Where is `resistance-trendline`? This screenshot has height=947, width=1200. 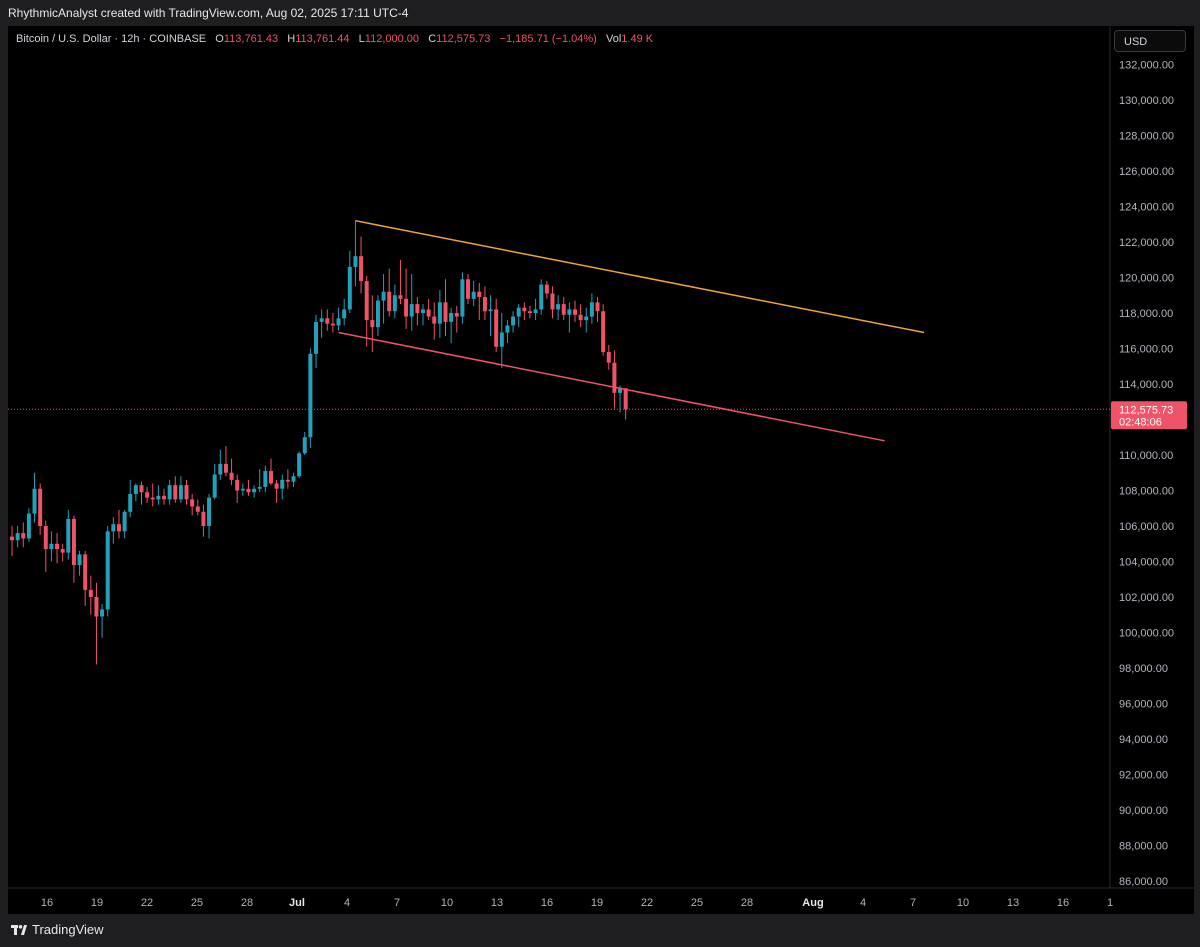 resistance-trendline is located at coordinates (640, 276).